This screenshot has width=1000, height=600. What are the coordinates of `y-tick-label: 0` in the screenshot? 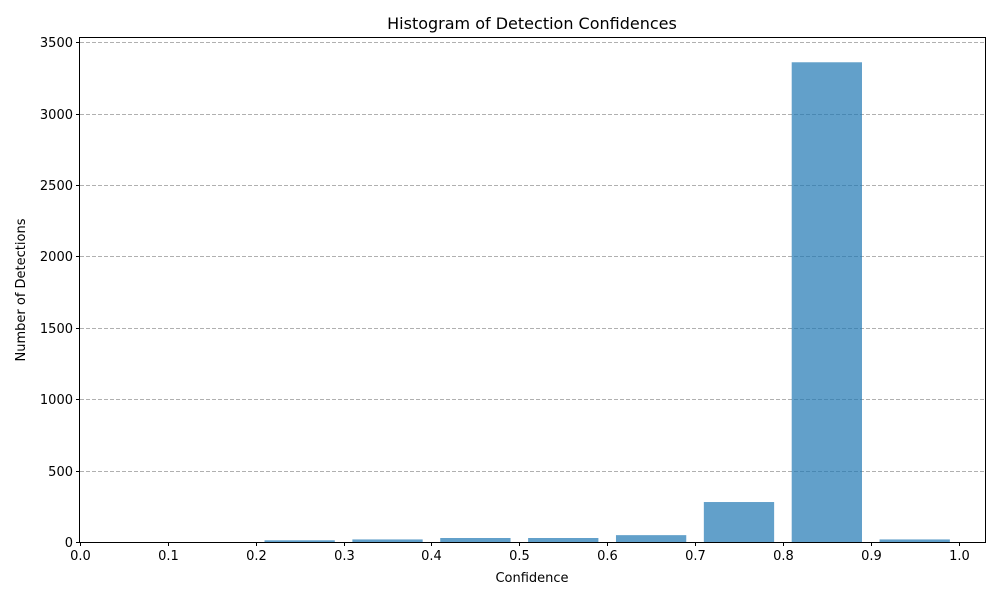 It's located at (69, 543).